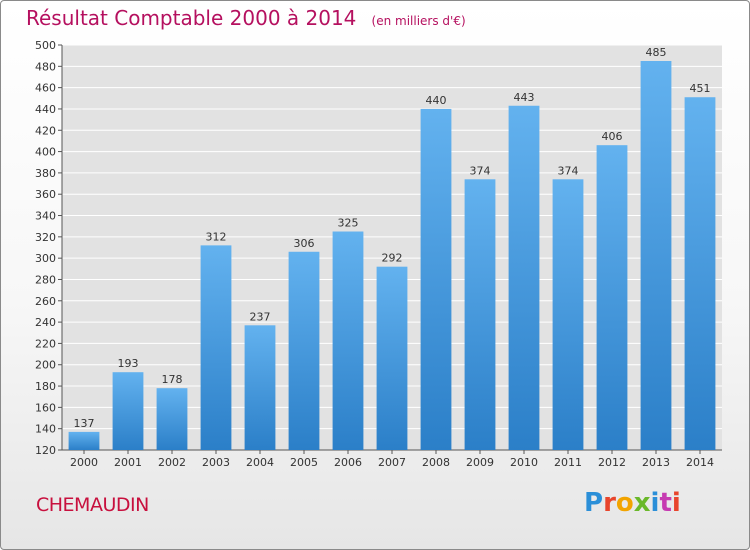 This screenshot has height=550, width=750. I want to click on x-tick-label: 2014, so click(700, 462).